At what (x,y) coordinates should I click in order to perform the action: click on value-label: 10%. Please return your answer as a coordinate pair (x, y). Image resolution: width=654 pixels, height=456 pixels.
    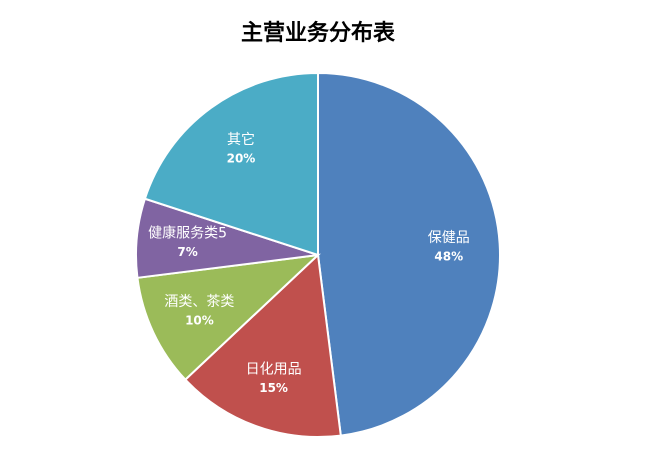
    Looking at the image, I should click on (199, 320).